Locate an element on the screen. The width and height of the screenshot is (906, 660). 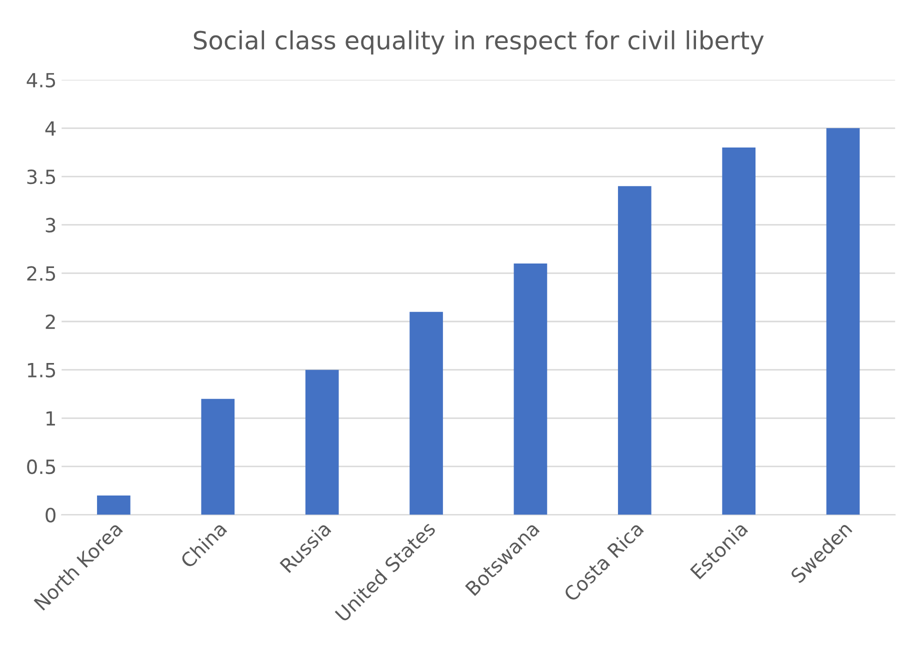
y-tick-label: 1.5 is located at coordinates (42, 370).